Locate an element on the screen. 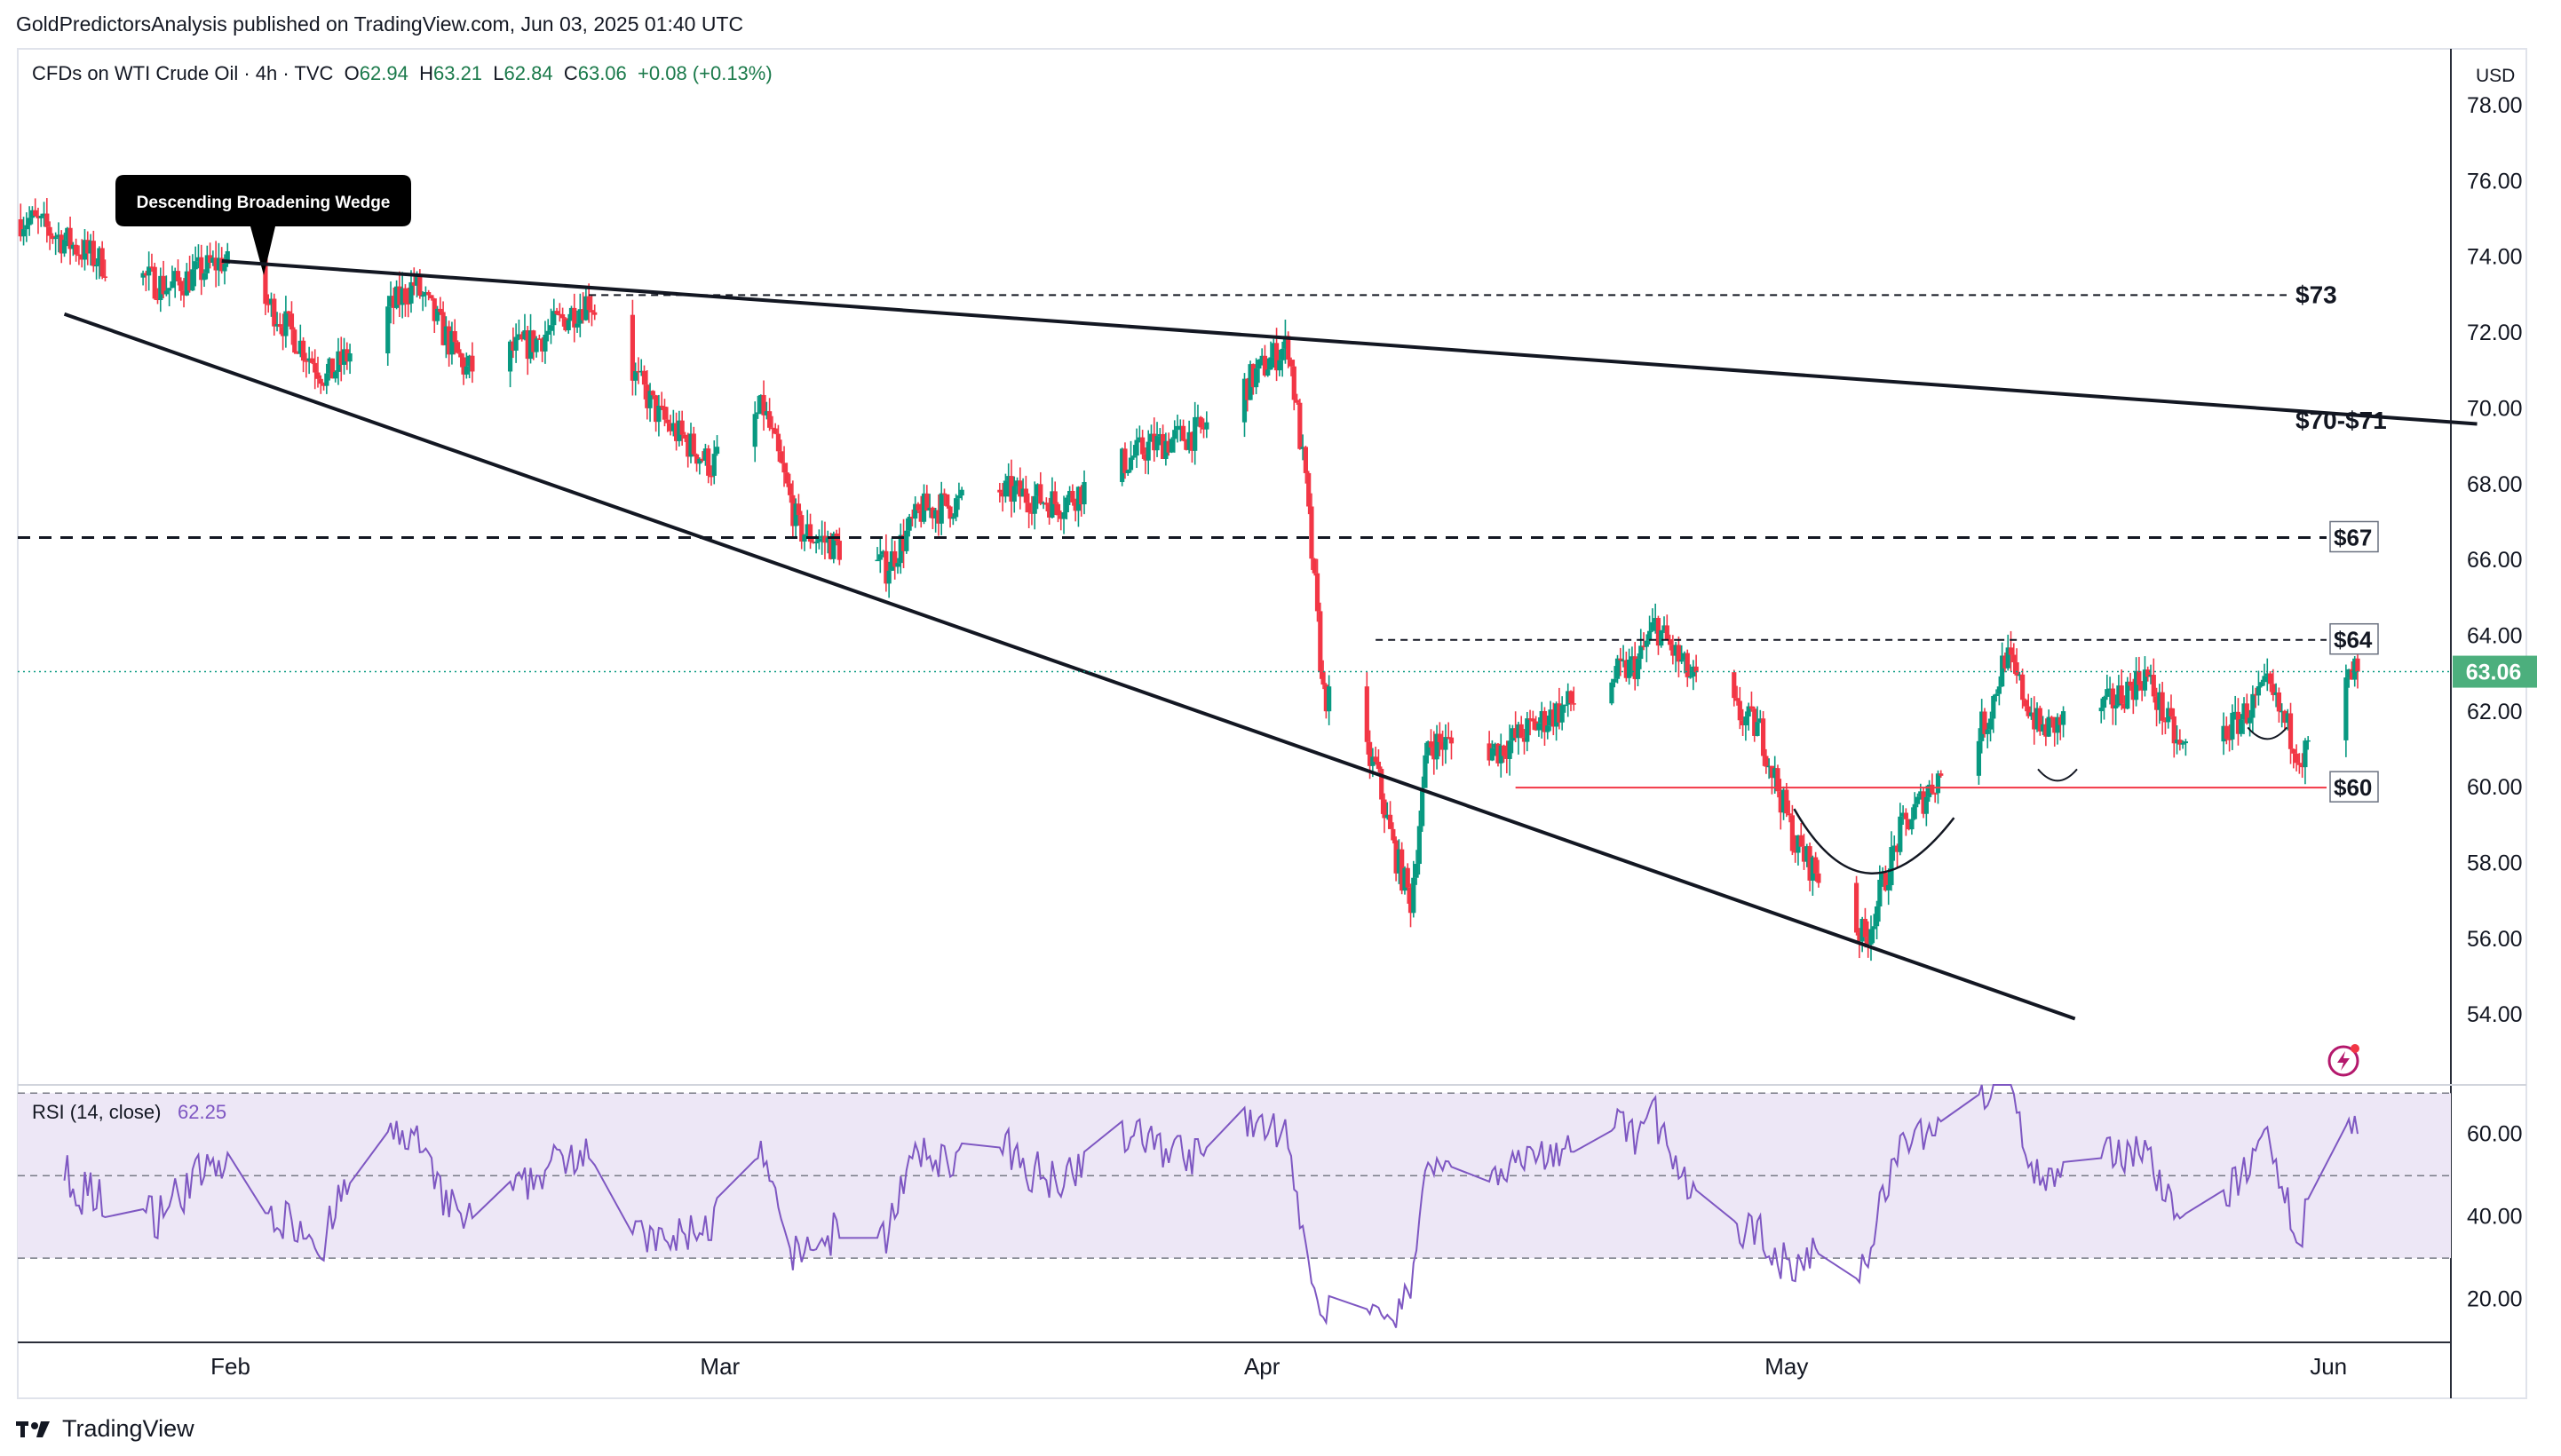 The width and height of the screenshot is (2561, 1456). last-price-badge is located at coordinates (2495, 671).